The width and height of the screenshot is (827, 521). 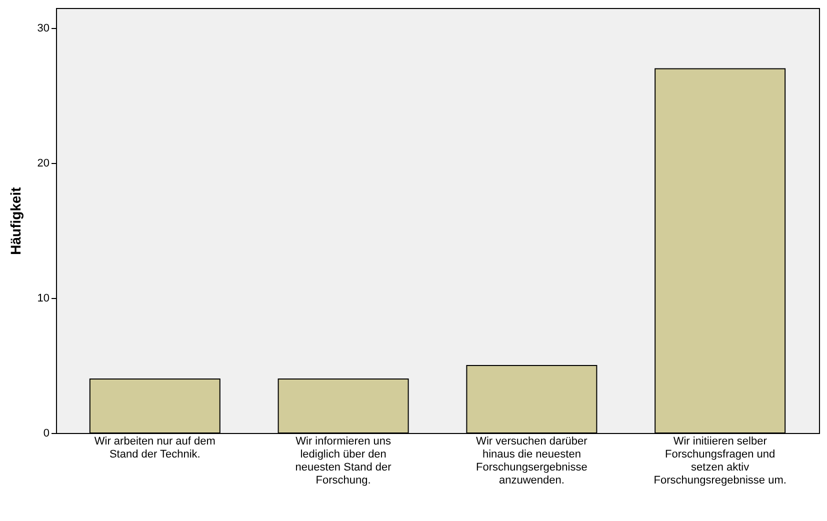 What do you see at coordinates (46, 434) in the screenshot?
I see `y-tick-label: 0` at bounding box center [46, 434].